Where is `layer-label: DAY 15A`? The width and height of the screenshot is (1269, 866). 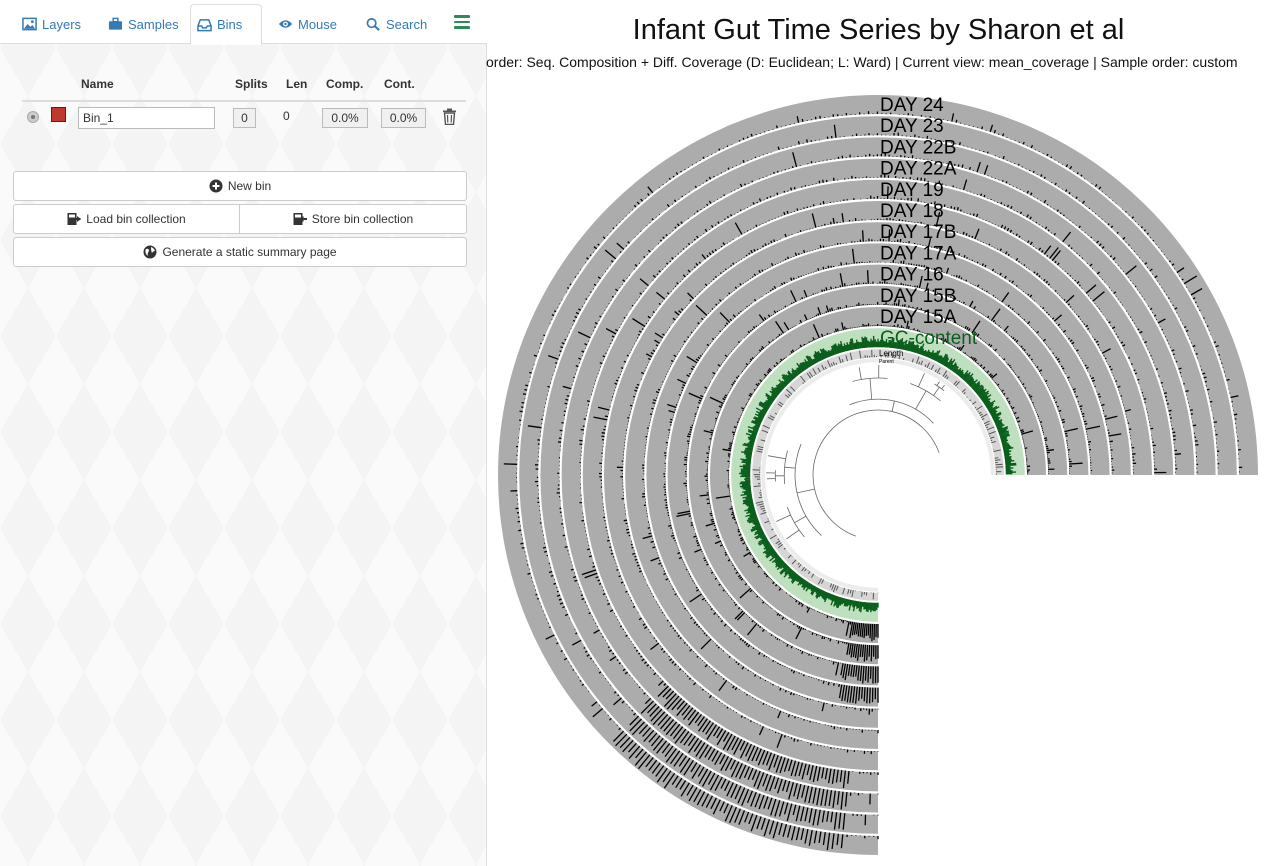 layer-label: DAY 15A is located at coordinates (918, 317).